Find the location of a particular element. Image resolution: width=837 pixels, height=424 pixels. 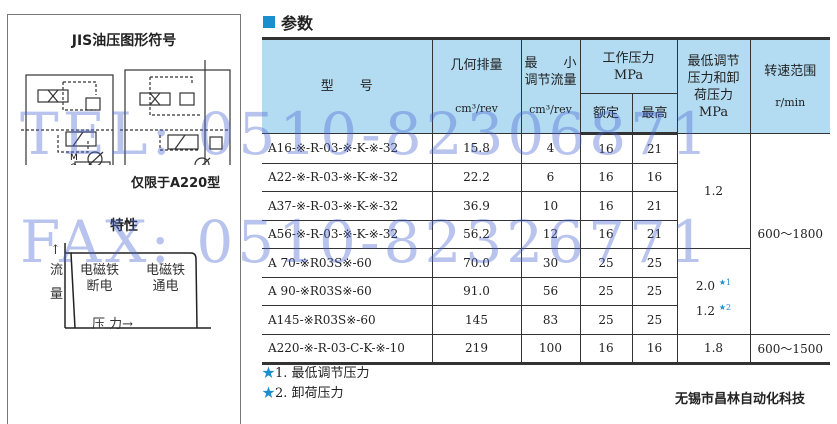

characteristic-curve is located at coordinates (137, 286).